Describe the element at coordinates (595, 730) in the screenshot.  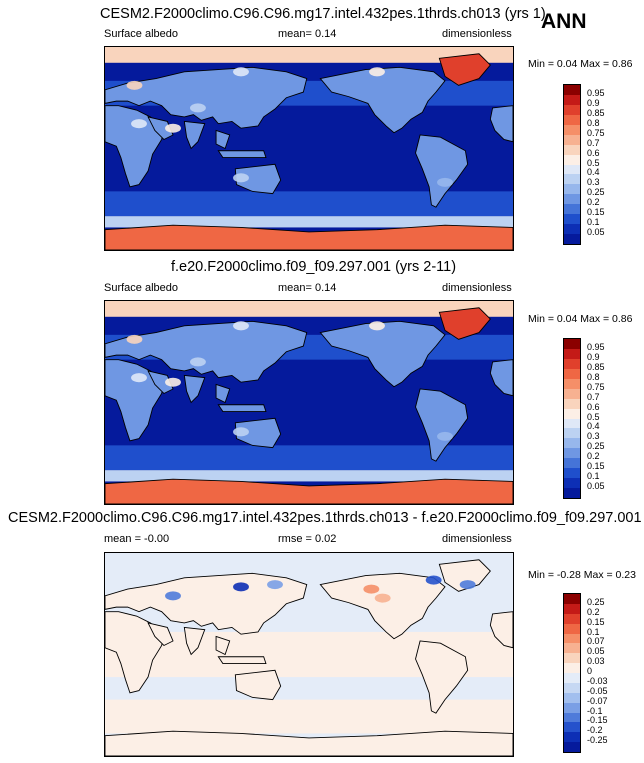
I see `colorbar-tick-label: -0.2` at that location.